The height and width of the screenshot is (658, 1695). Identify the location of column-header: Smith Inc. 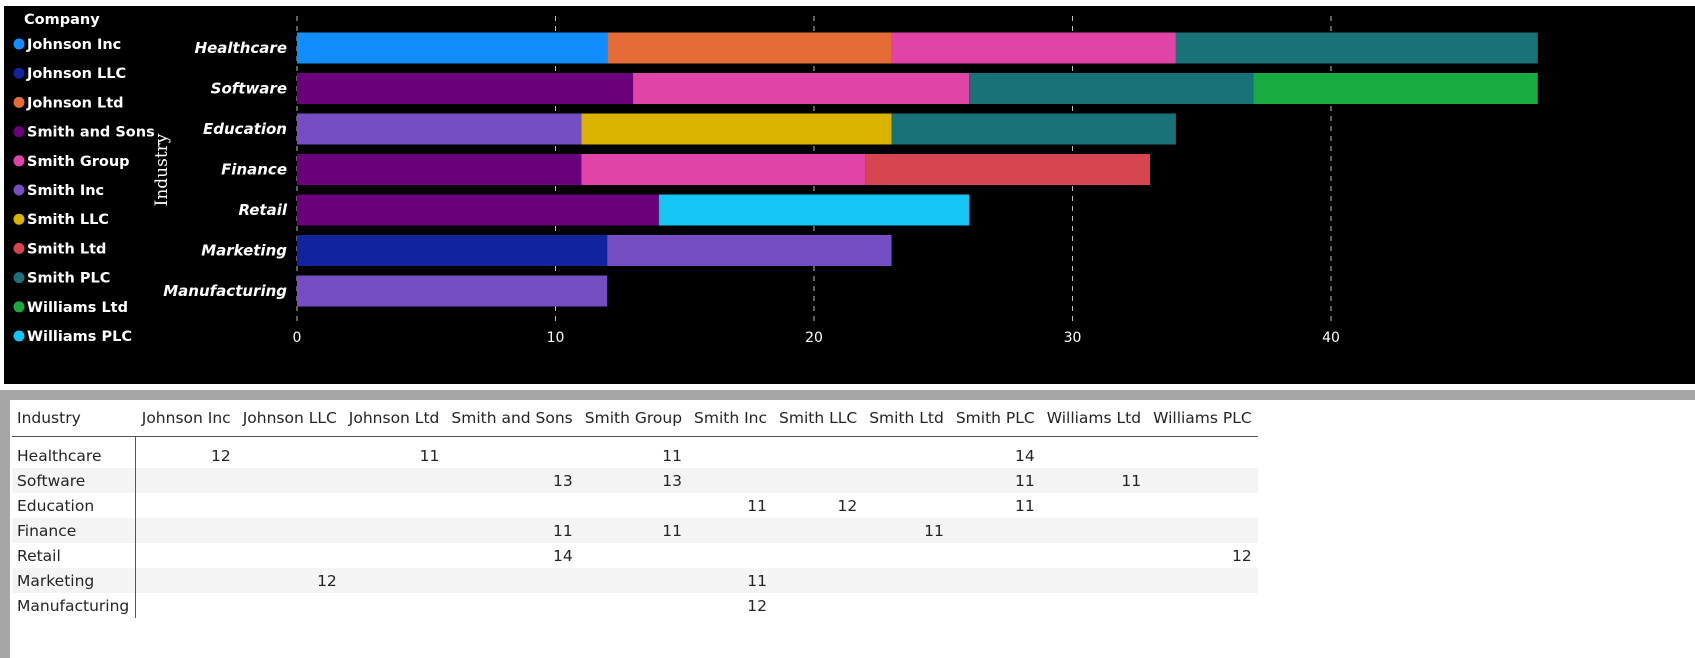
(731, 418).